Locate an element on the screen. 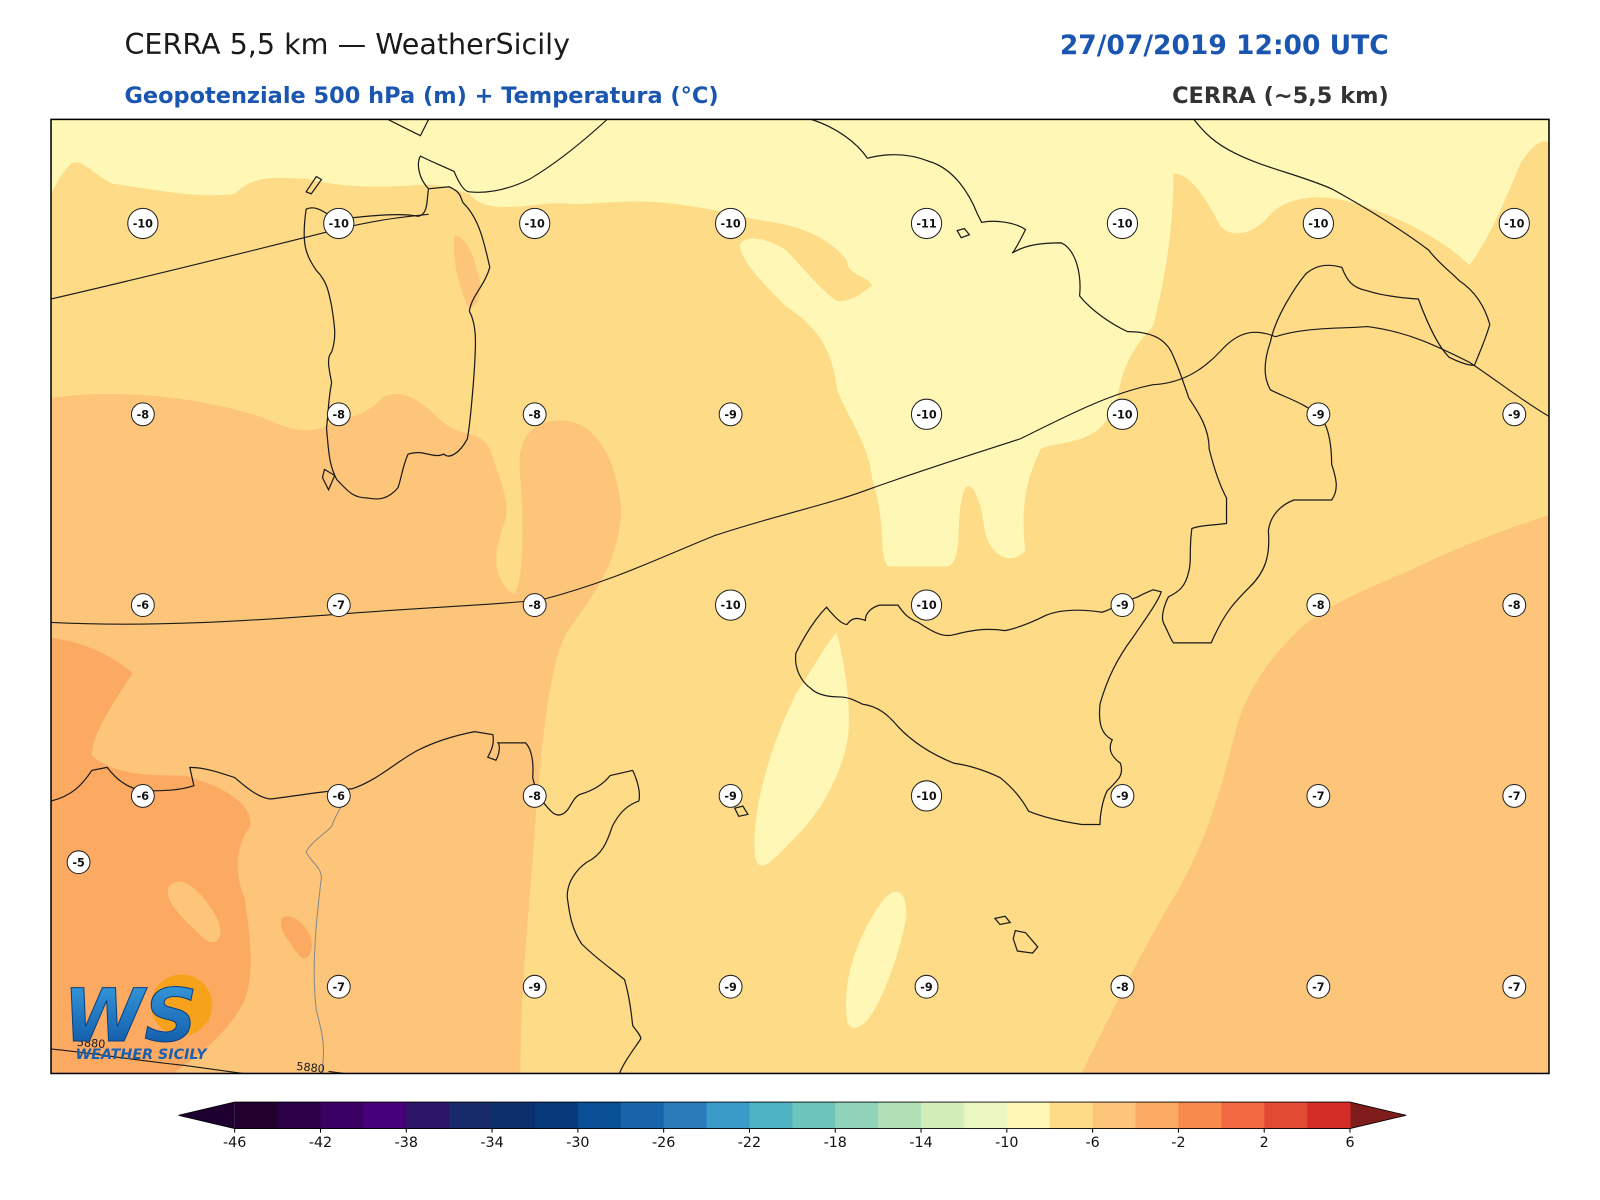 The height and width of the screenshot is (1200, 1600). border is located at coordinates (326, 934).